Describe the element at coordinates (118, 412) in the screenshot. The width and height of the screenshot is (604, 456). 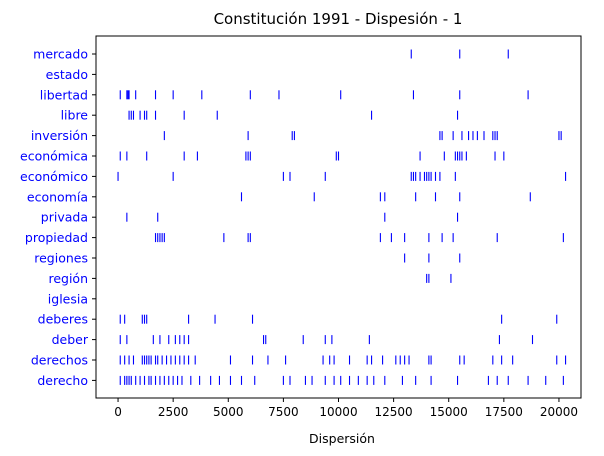
I see `x-tick-label: 0` at that location.